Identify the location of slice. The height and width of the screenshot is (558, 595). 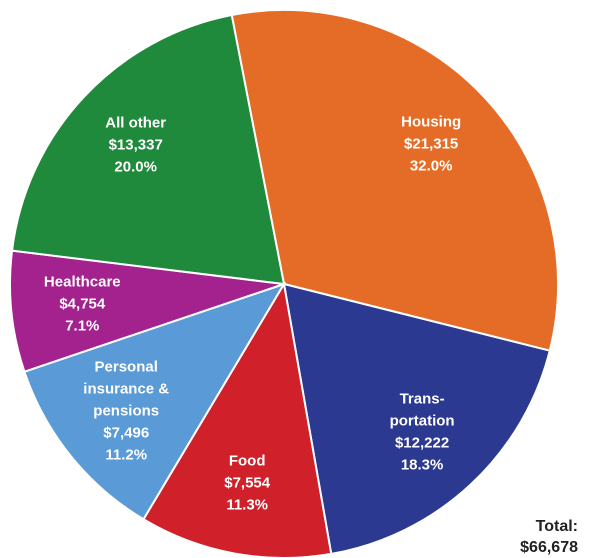
(147, 311).